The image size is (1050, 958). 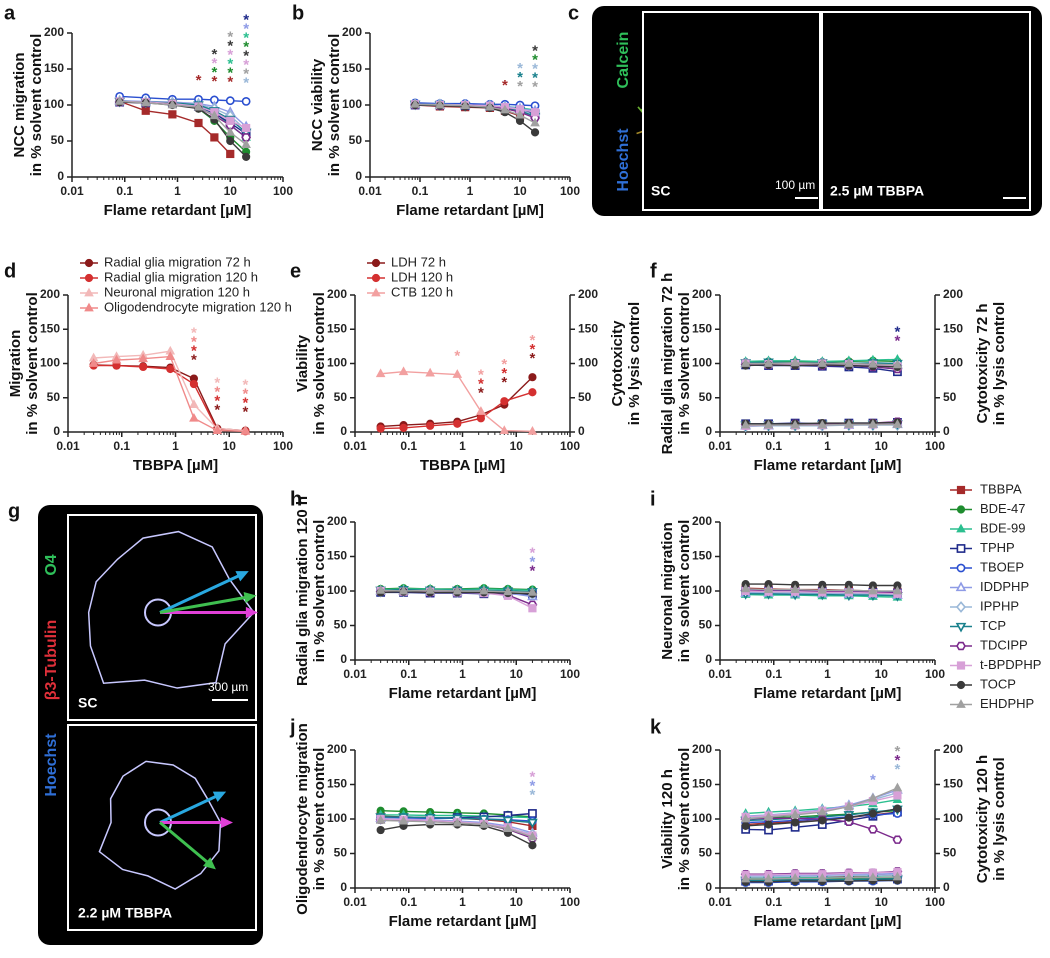 I want to click on panel-label: a, so click(x=10, y=13).